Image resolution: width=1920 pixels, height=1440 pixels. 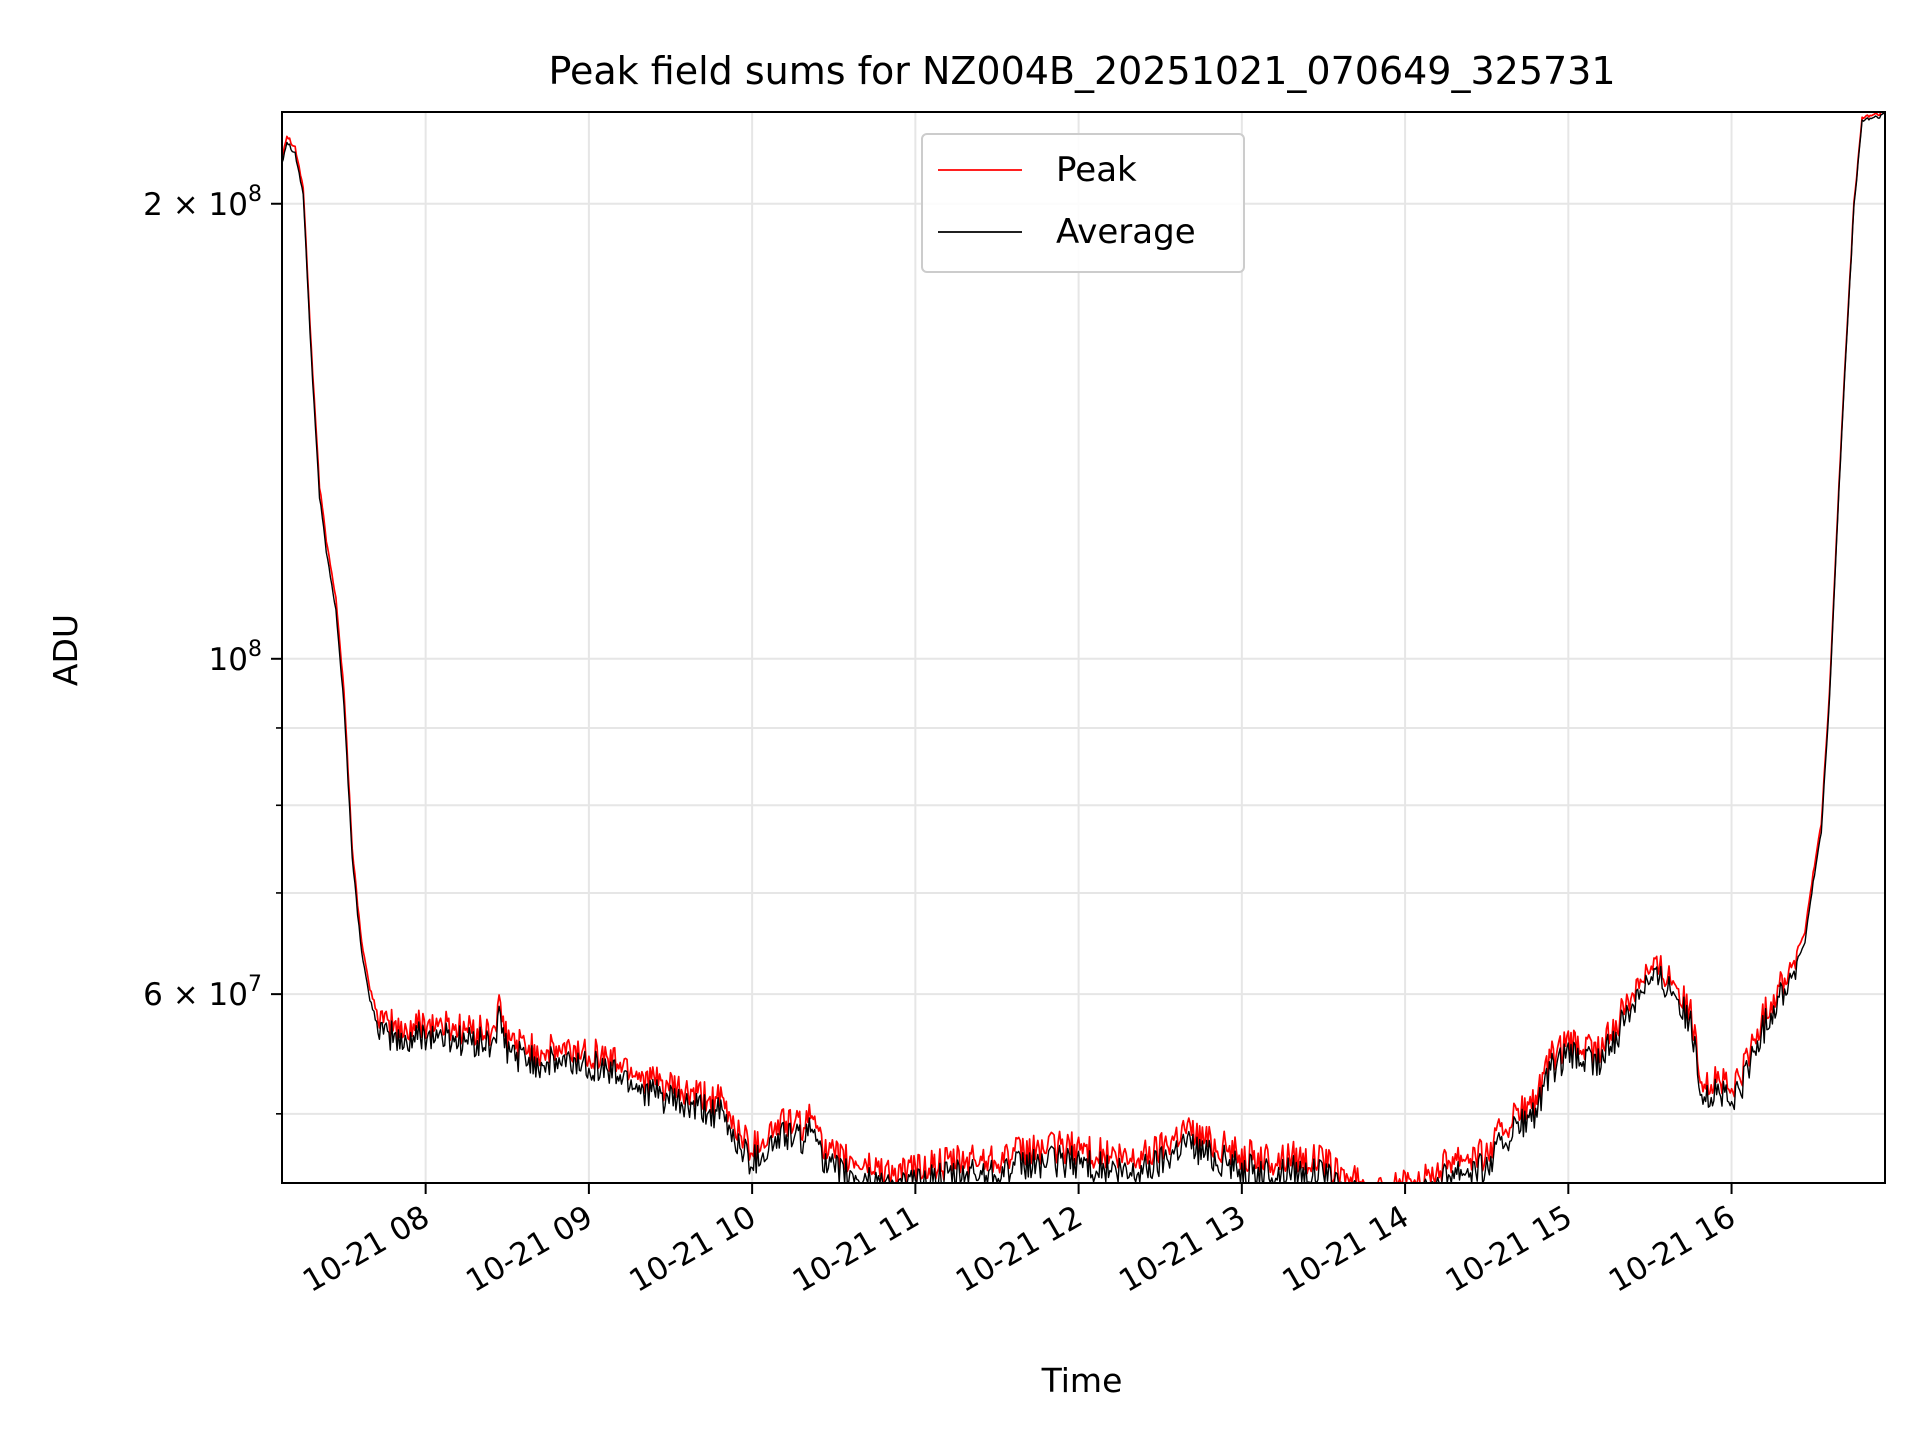 What do you see at coordinates (1126, 232) in the screenshot?
I see `legend-label: Average` at bounding box center [1126, 232].